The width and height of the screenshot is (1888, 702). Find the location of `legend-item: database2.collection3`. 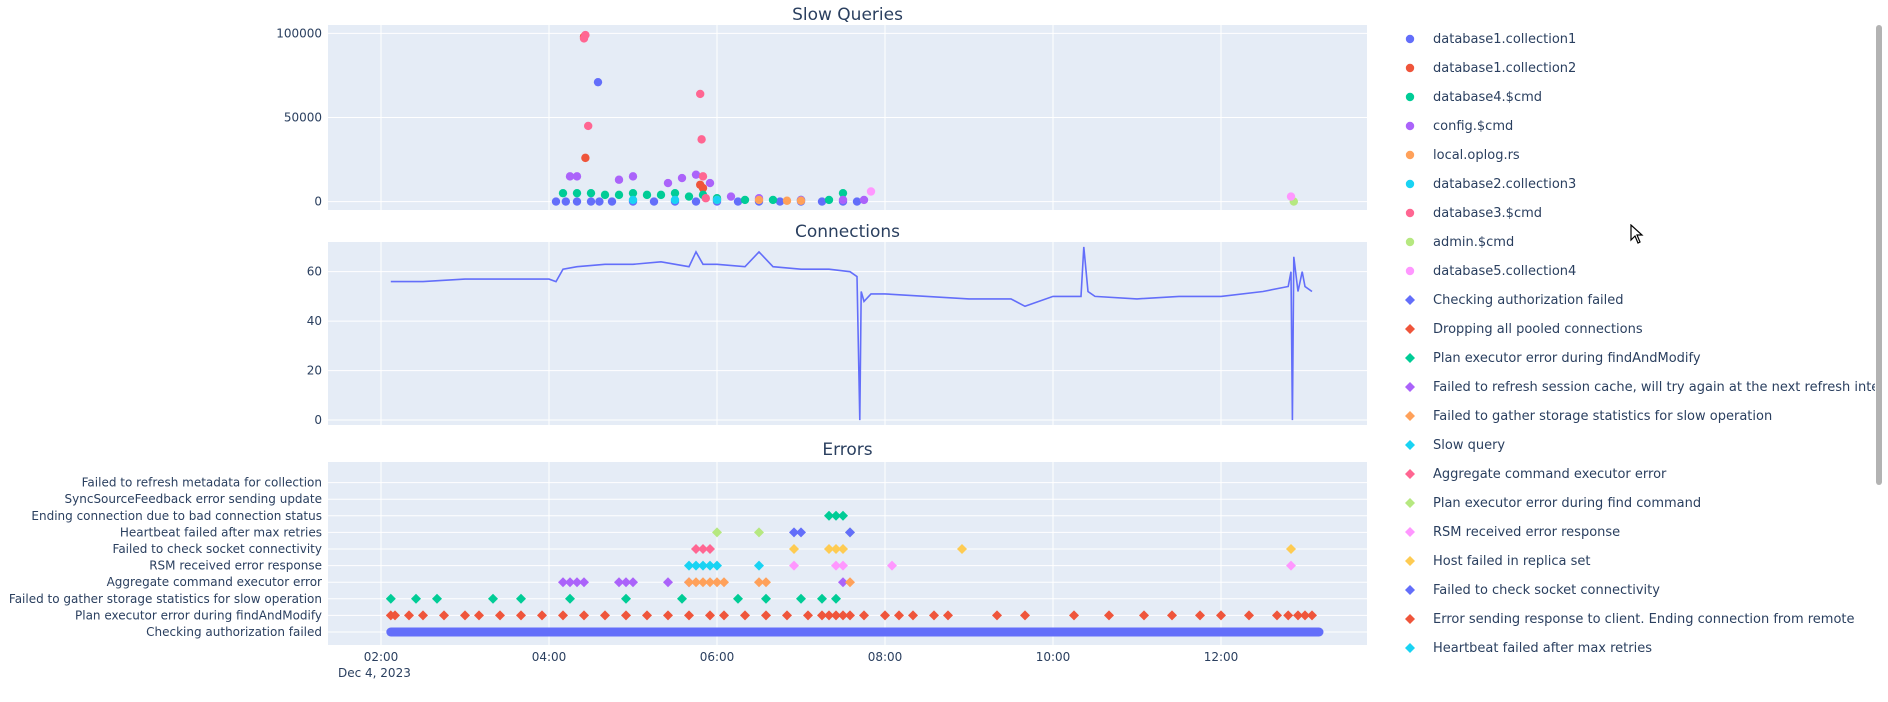

legend-item: database2.collection3 is located at coordinates (1485, 184).